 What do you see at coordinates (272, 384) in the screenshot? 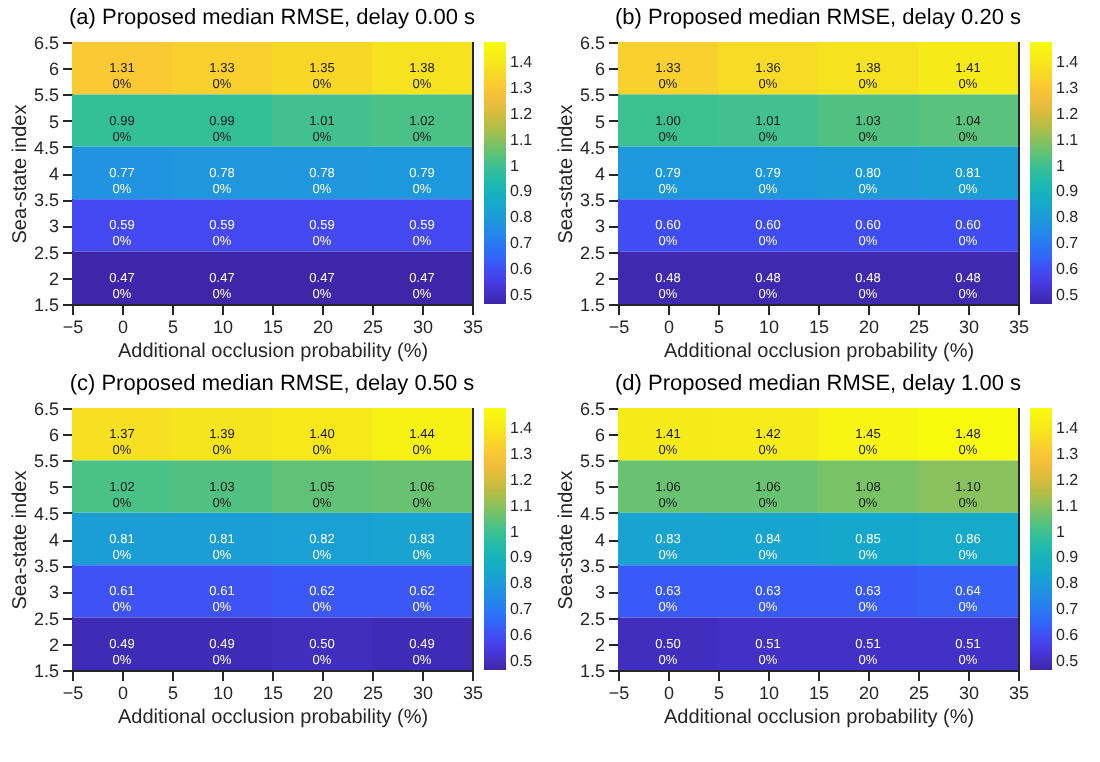
I see `chart-title: (c) Proposed median RMSE, delay 0.50 s` at bounding box center [272, 384].